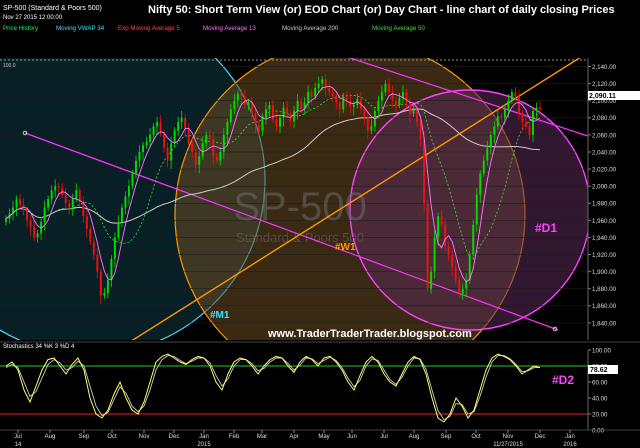 This screenshot has width=640, height=448. Describe the element at coordinates (604, 152) in the screenshot. I see `y-tick-label: 2,040.00` at that location.